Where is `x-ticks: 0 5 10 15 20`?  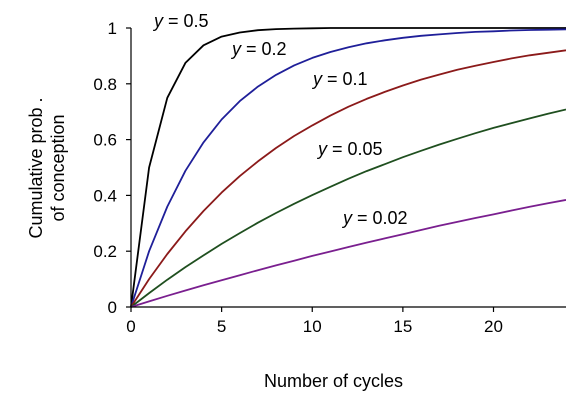
x-ticks: 0 5 10 15 20 is located at coordinates (314, 321).